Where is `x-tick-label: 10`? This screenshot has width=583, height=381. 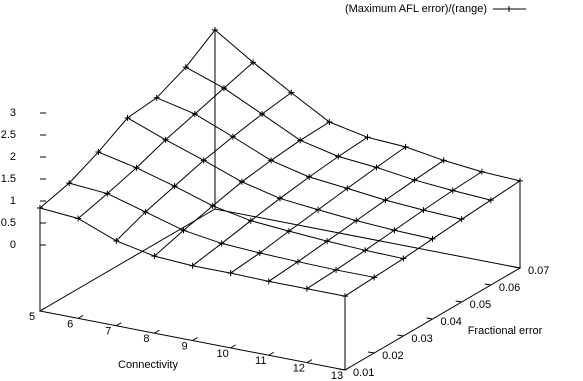 x-tick-label: 10 is located at coordinates (223, 354).